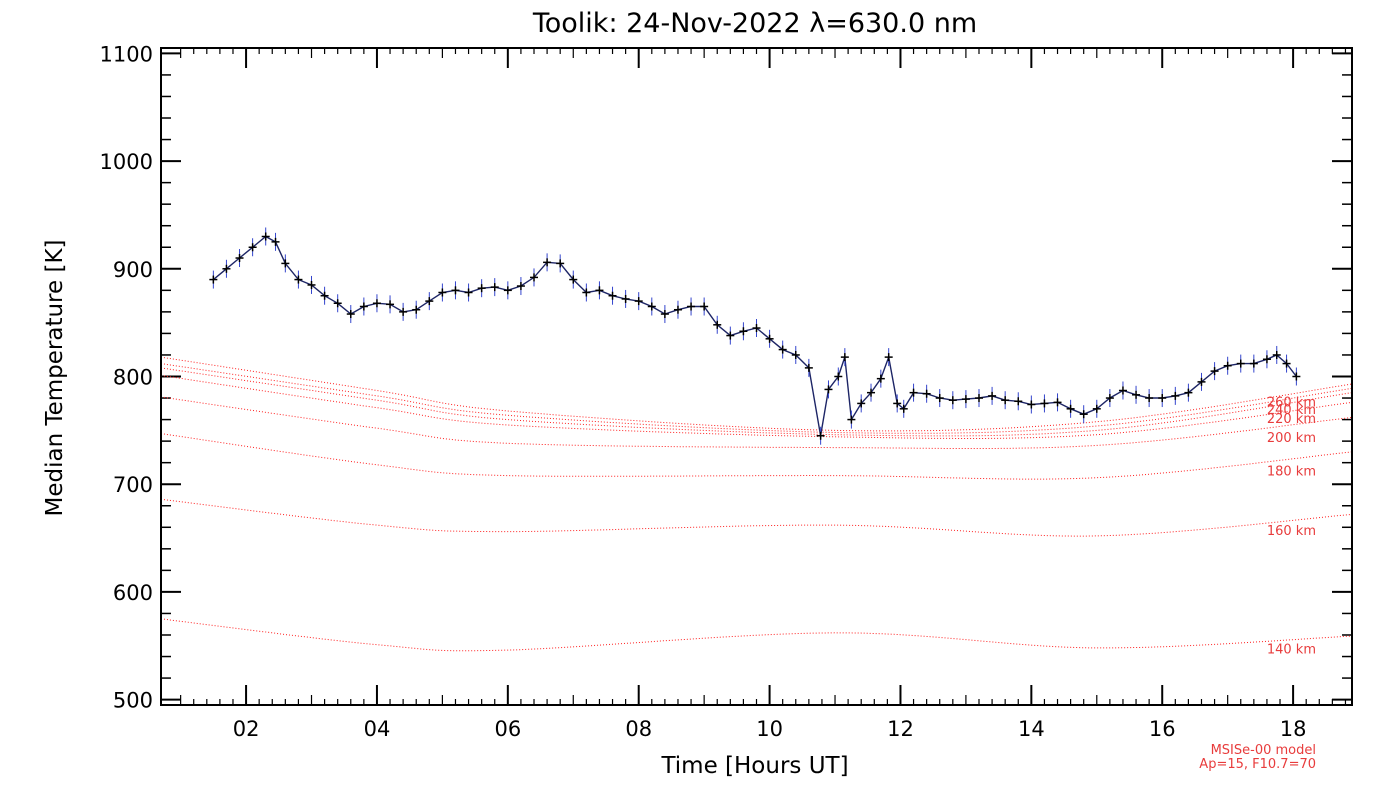  What do you see at coordinates (1263, 750) in the screenshot?
I see `model-note-line1: MSISe-00 model` at bounding box center [1263, 750].